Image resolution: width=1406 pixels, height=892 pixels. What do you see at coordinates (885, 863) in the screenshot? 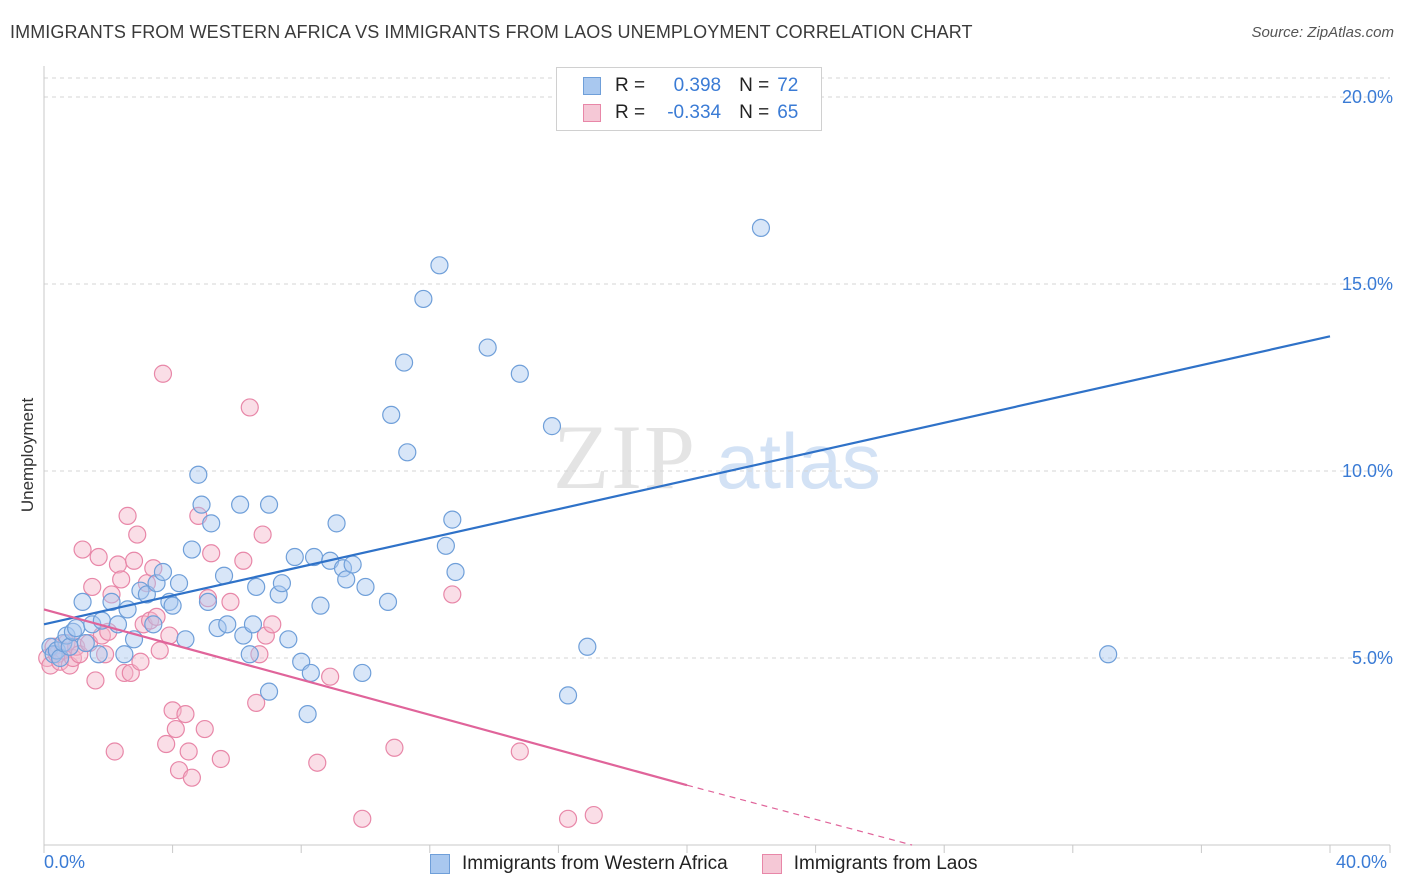
I see `series-name: Immigrants from Laos` at bounding box center [885, 863].